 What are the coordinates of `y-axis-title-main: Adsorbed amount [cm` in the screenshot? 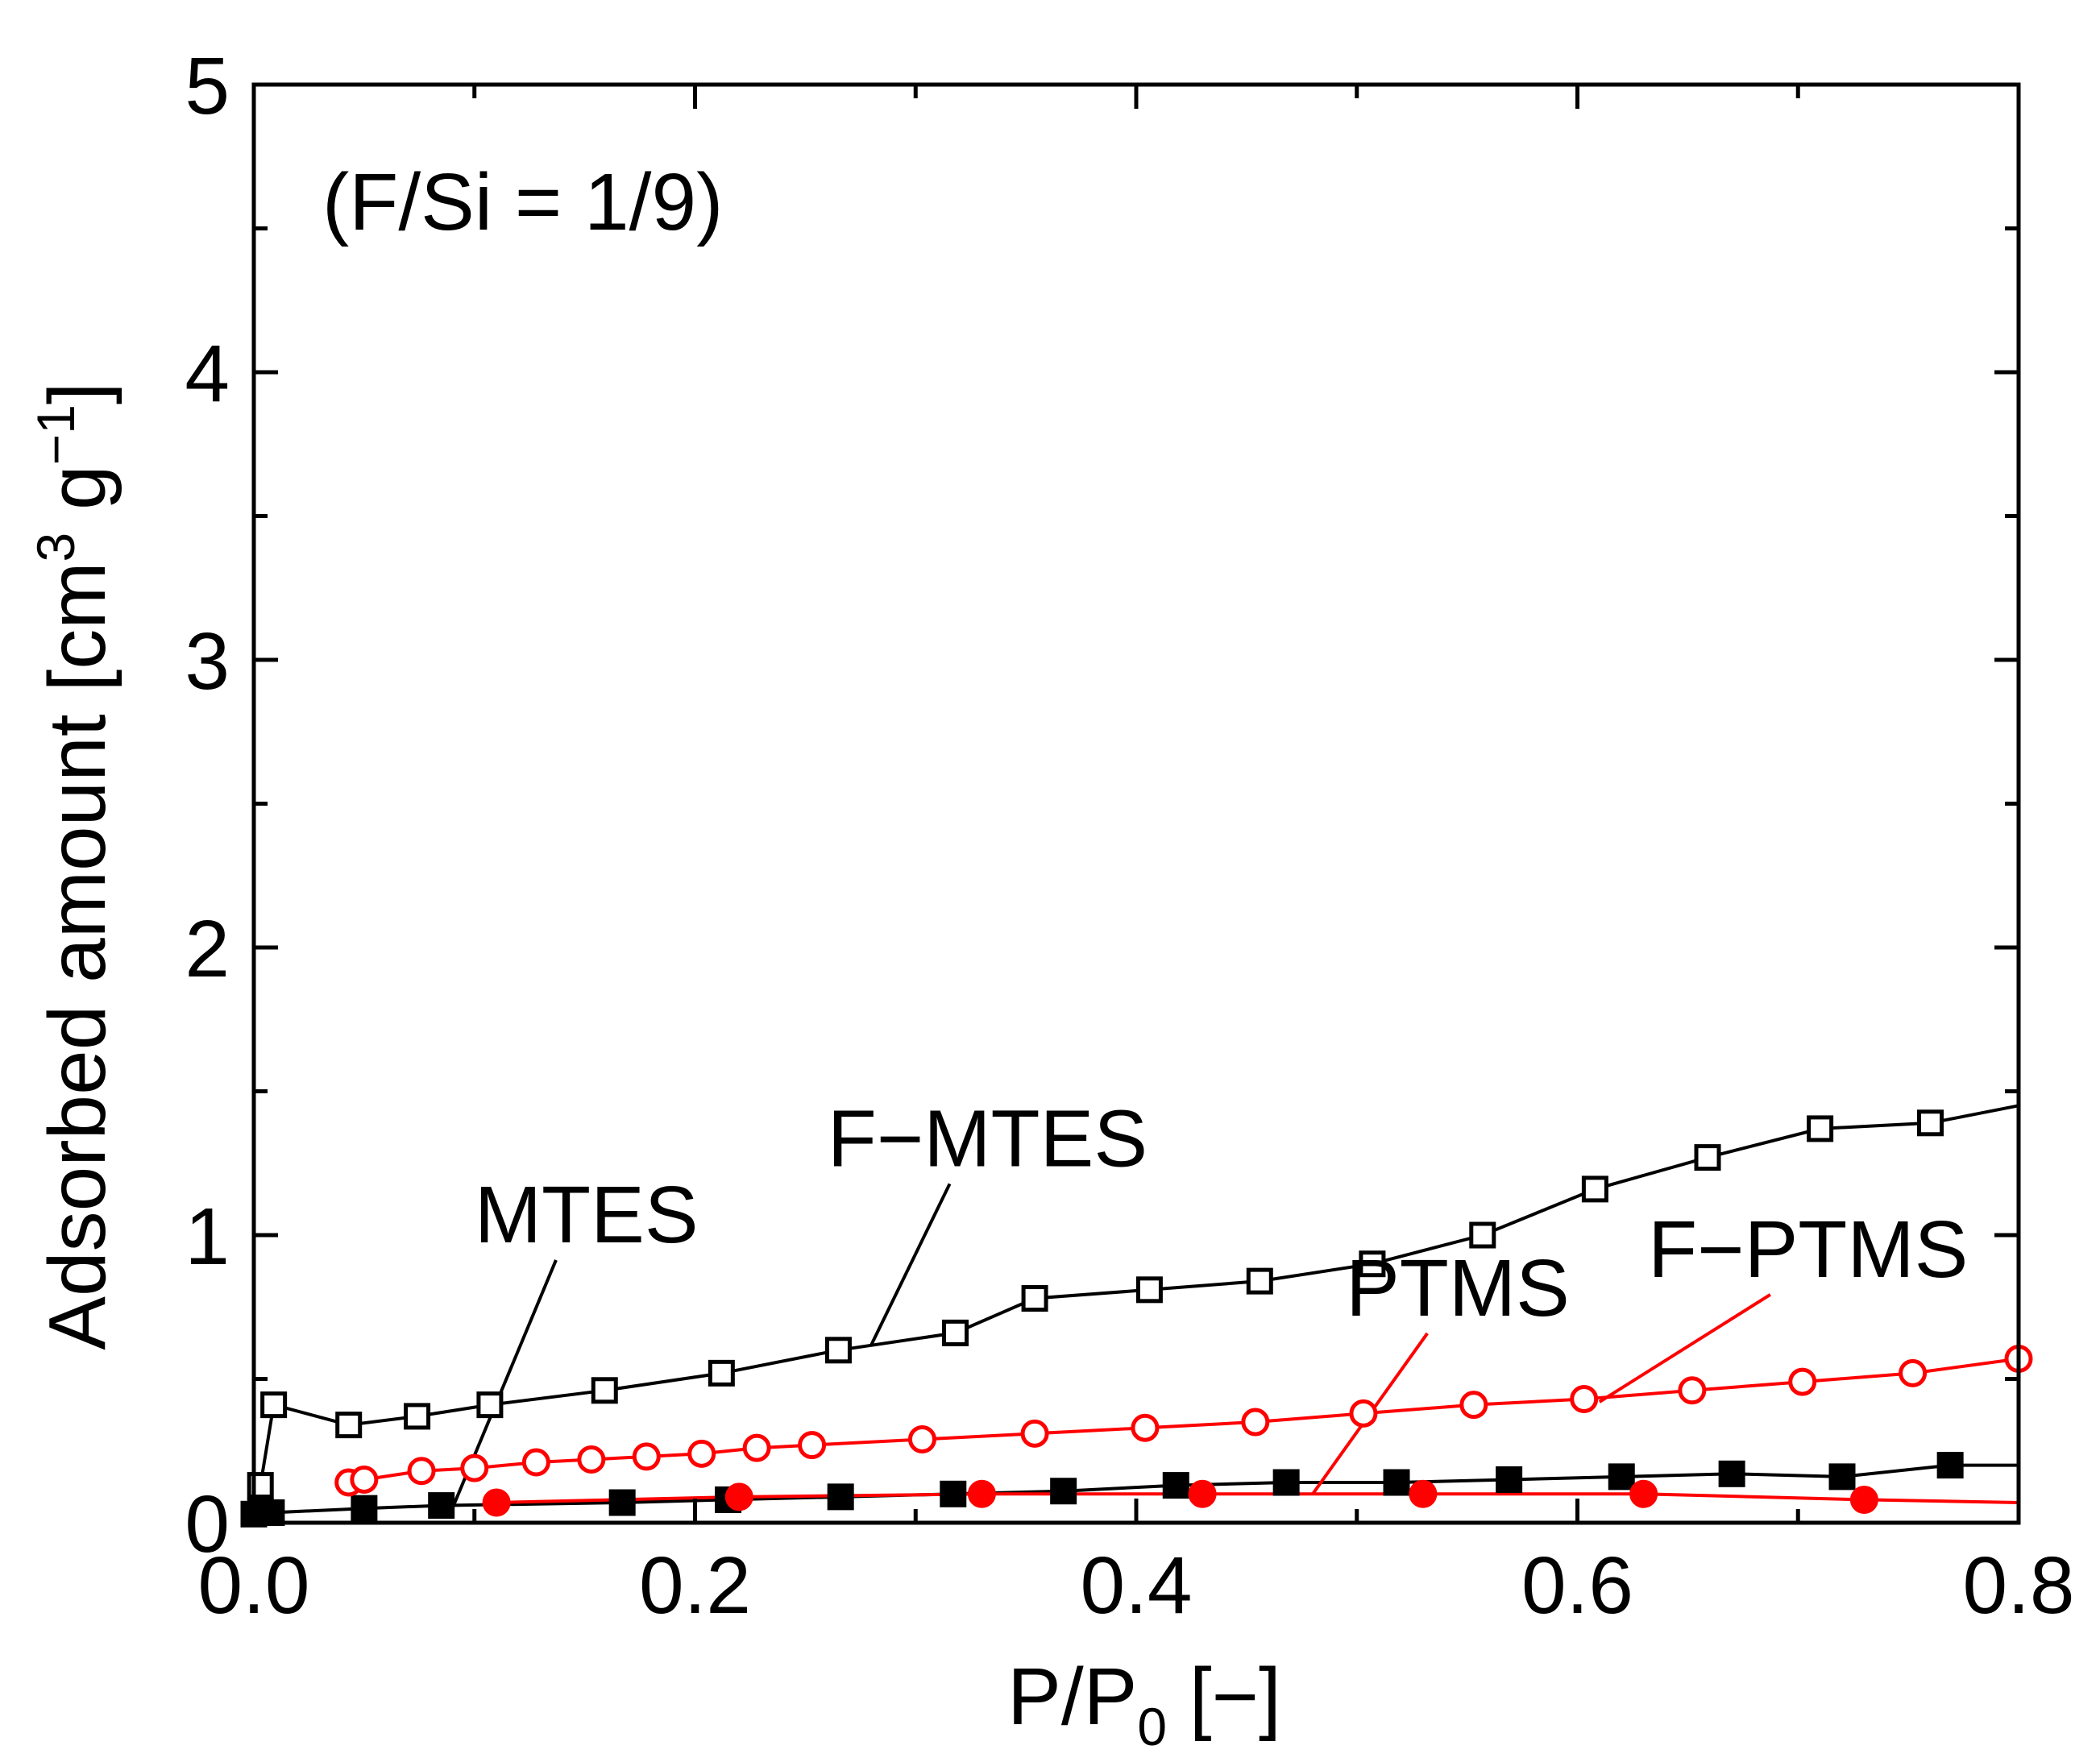 It's located at (77, 956).